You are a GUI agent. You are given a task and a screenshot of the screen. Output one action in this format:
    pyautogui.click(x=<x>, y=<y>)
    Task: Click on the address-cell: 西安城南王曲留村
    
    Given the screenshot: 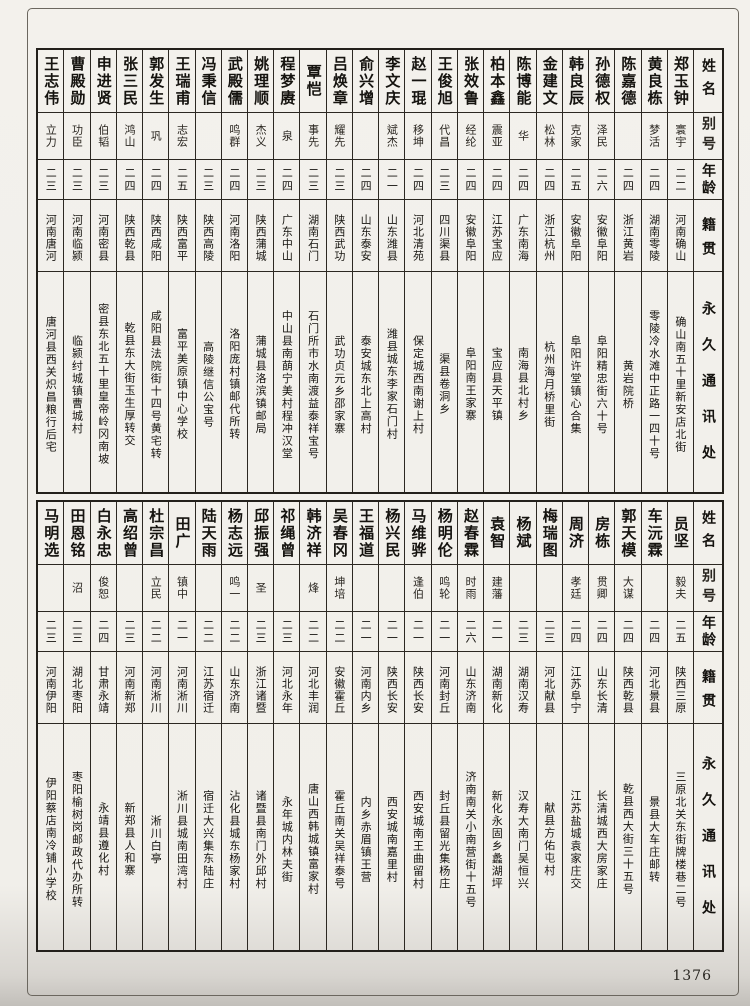 What is the action you would take?
    pyautogui.click(x=418, y=839)
    